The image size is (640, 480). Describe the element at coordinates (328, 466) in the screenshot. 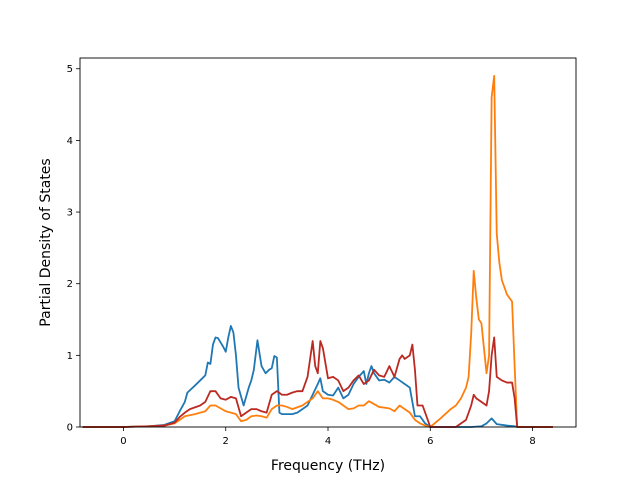

I see `x-axis-label: Frequency (THz)` at that location.